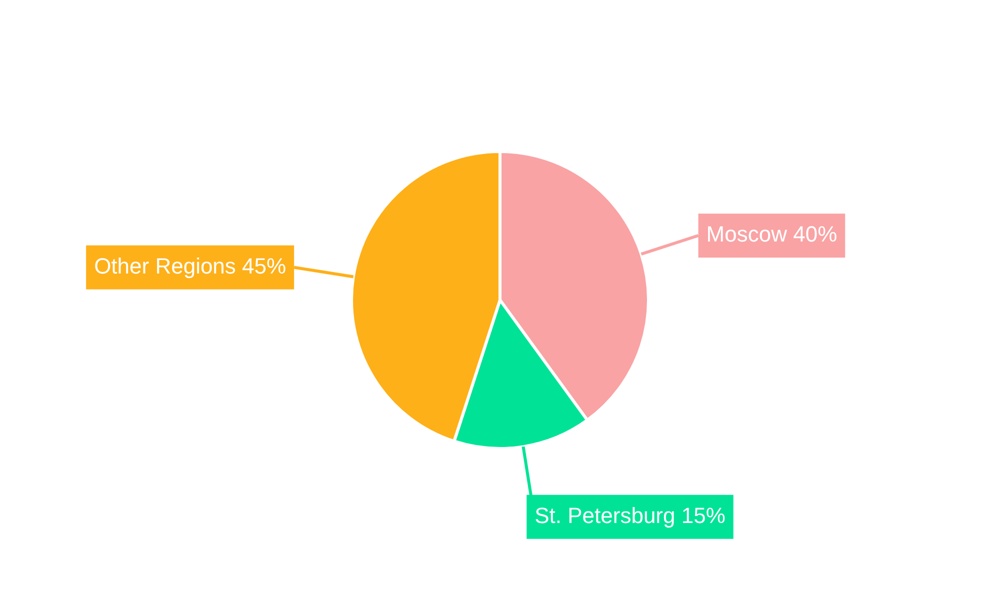 This screenshot has width=1000, height=600. I want to click on slice-label: St. Petersburg 15%, so click(630, 515).